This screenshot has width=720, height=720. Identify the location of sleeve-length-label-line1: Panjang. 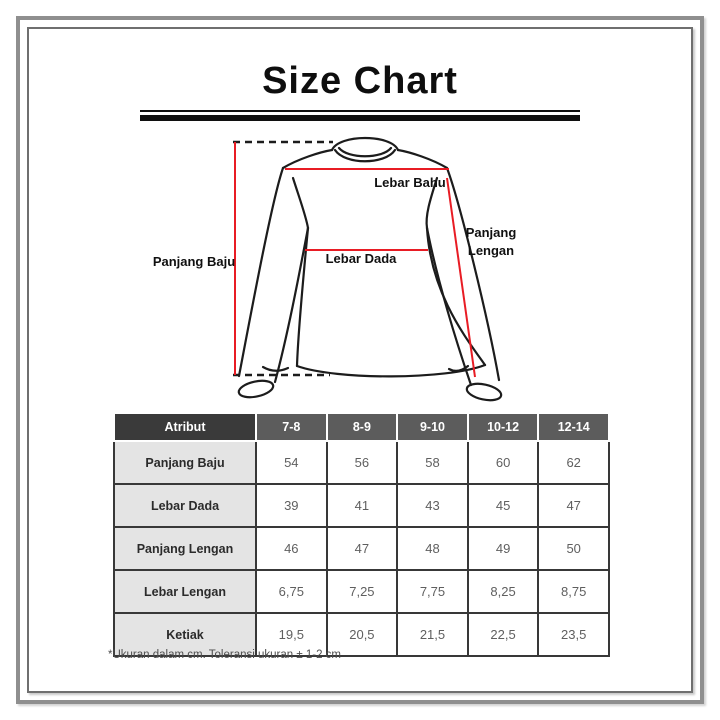
(491, 232).